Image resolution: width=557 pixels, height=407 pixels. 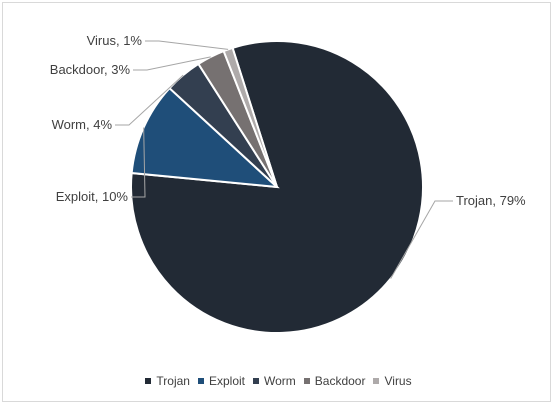 I want to click on leader-line-exploit, so click(x=138, y=162).